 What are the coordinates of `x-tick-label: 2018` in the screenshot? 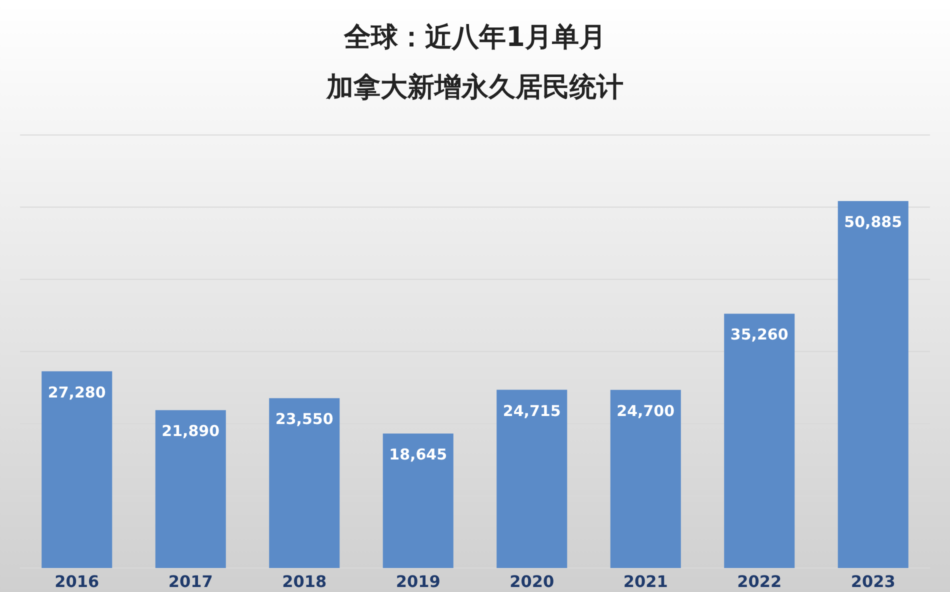 It's located at (304, 581).